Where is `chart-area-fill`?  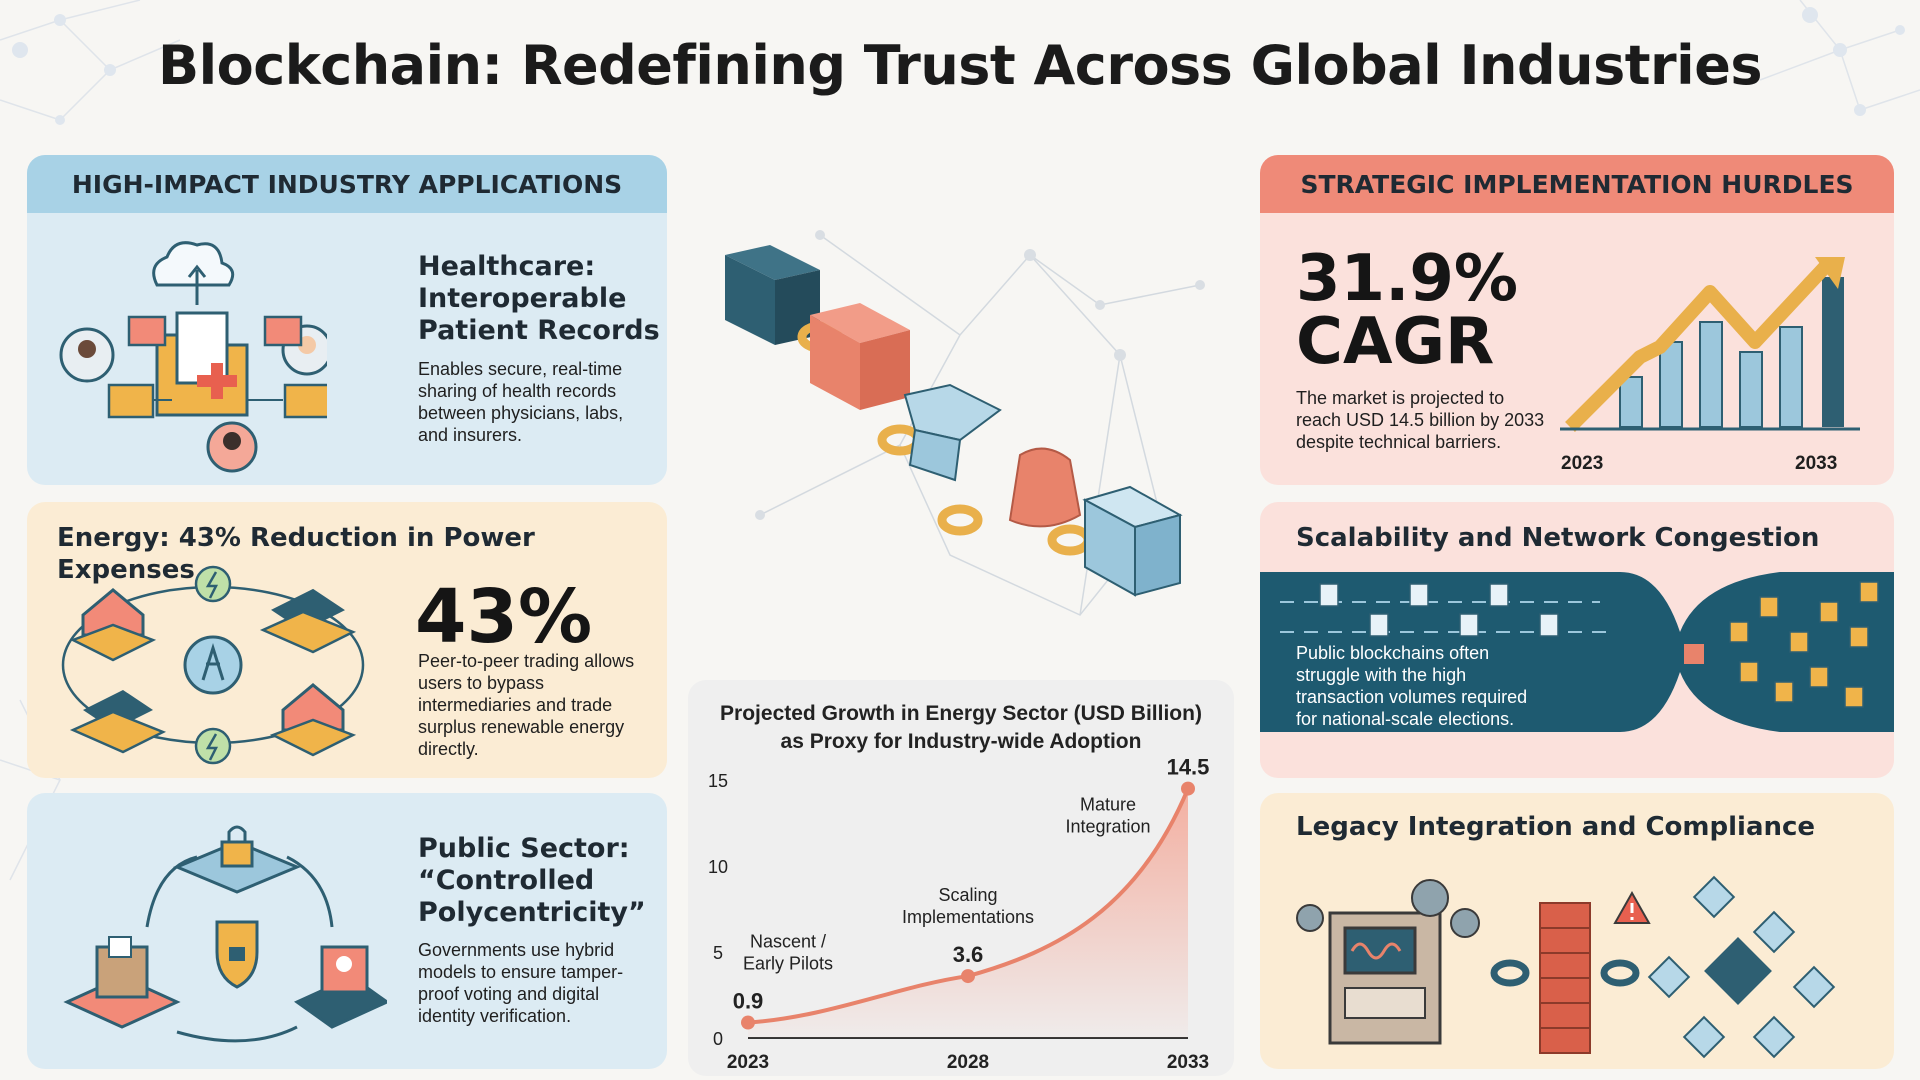 chart-area-fill is located at coordinates (968, 913).